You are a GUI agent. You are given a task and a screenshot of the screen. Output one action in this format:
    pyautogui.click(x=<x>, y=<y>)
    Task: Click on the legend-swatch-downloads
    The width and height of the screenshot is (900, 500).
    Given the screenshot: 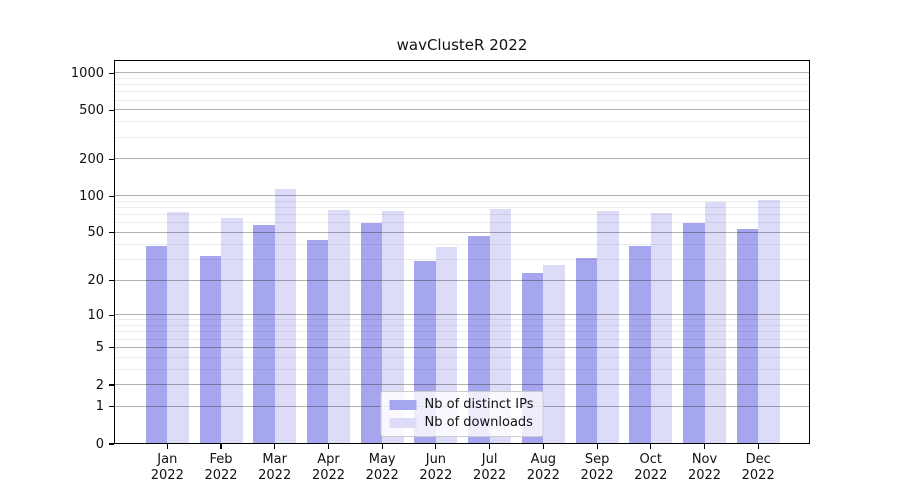 What is the action you would take?
    pyautogui.click(x=403, y=423)
    